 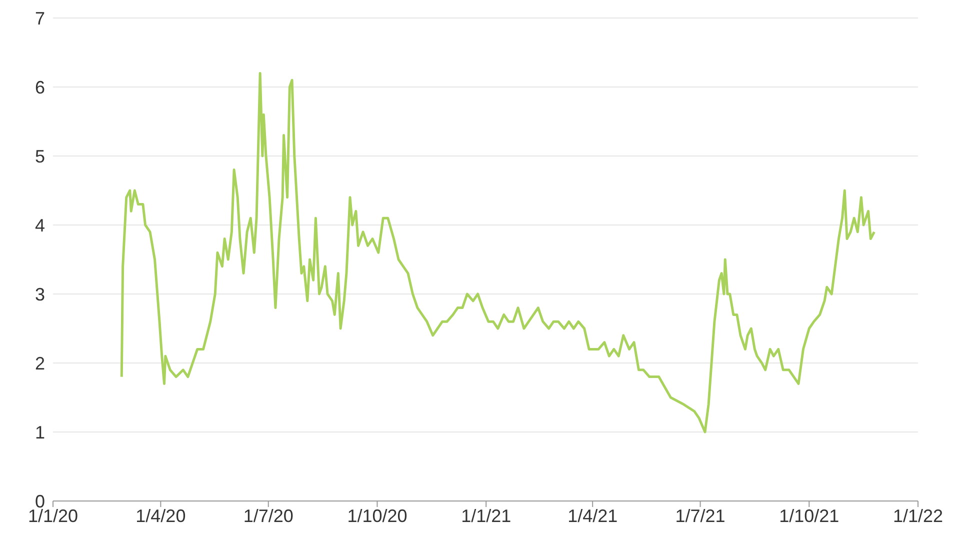 What do you see at coordinates (39, 432) in the screenshot?
I see `y-tick-label: 1` at bounding box center [39, 432].